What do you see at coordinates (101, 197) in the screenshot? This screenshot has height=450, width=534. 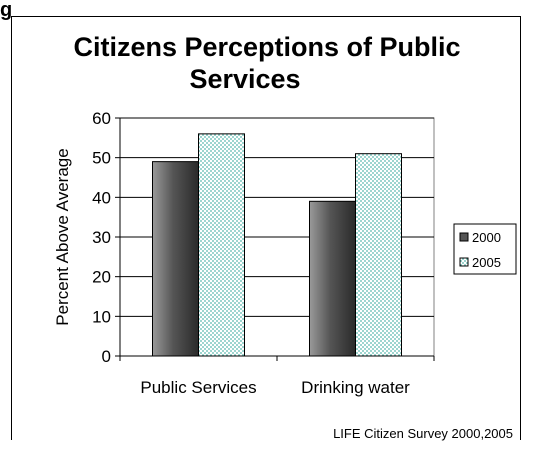 I see `y-tick-label: 40` at bounding box center [101, 197].